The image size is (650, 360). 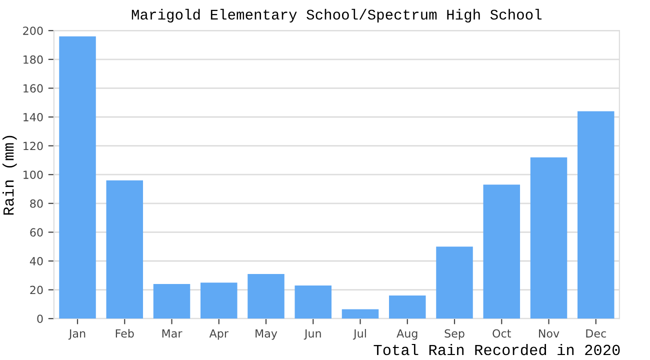 I want to click on y-axis-title: Rain (mm), so click(x=9, y=175).